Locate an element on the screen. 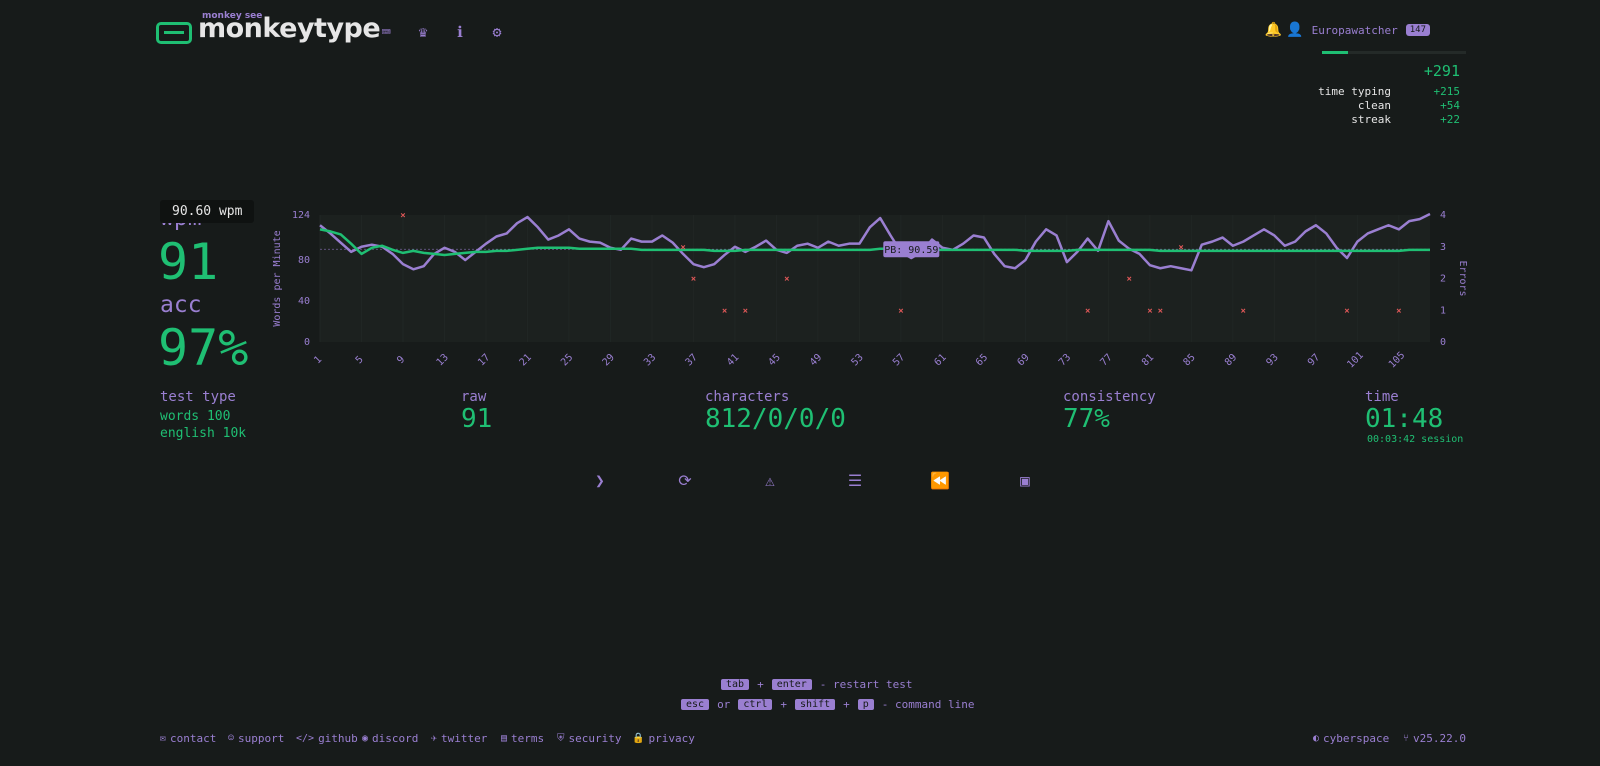  x-tick-label: 61 is located at coordinates (941, 360).